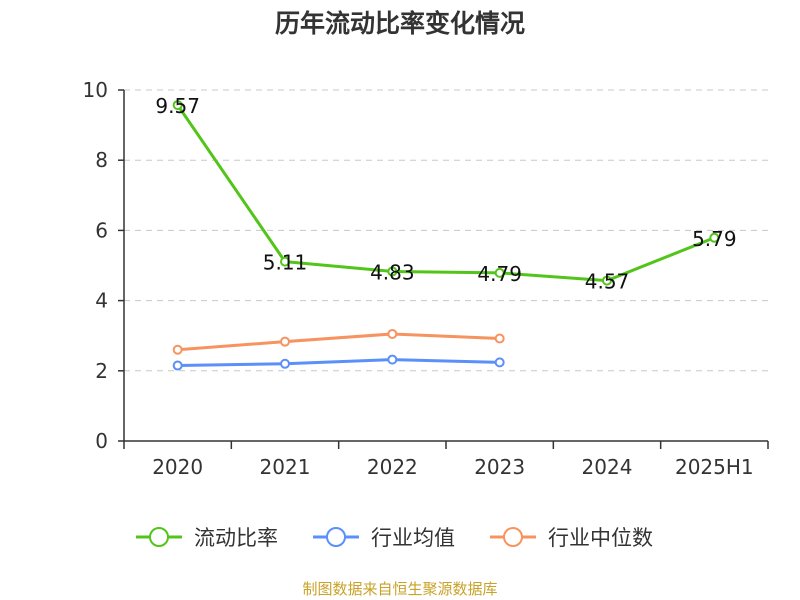 The height and width of the screenshot is (600, 800). What do you see at coordinates (101, 441) in the screenshot?
I see `y-tick-label: 0` at bounding box center [101, 441].